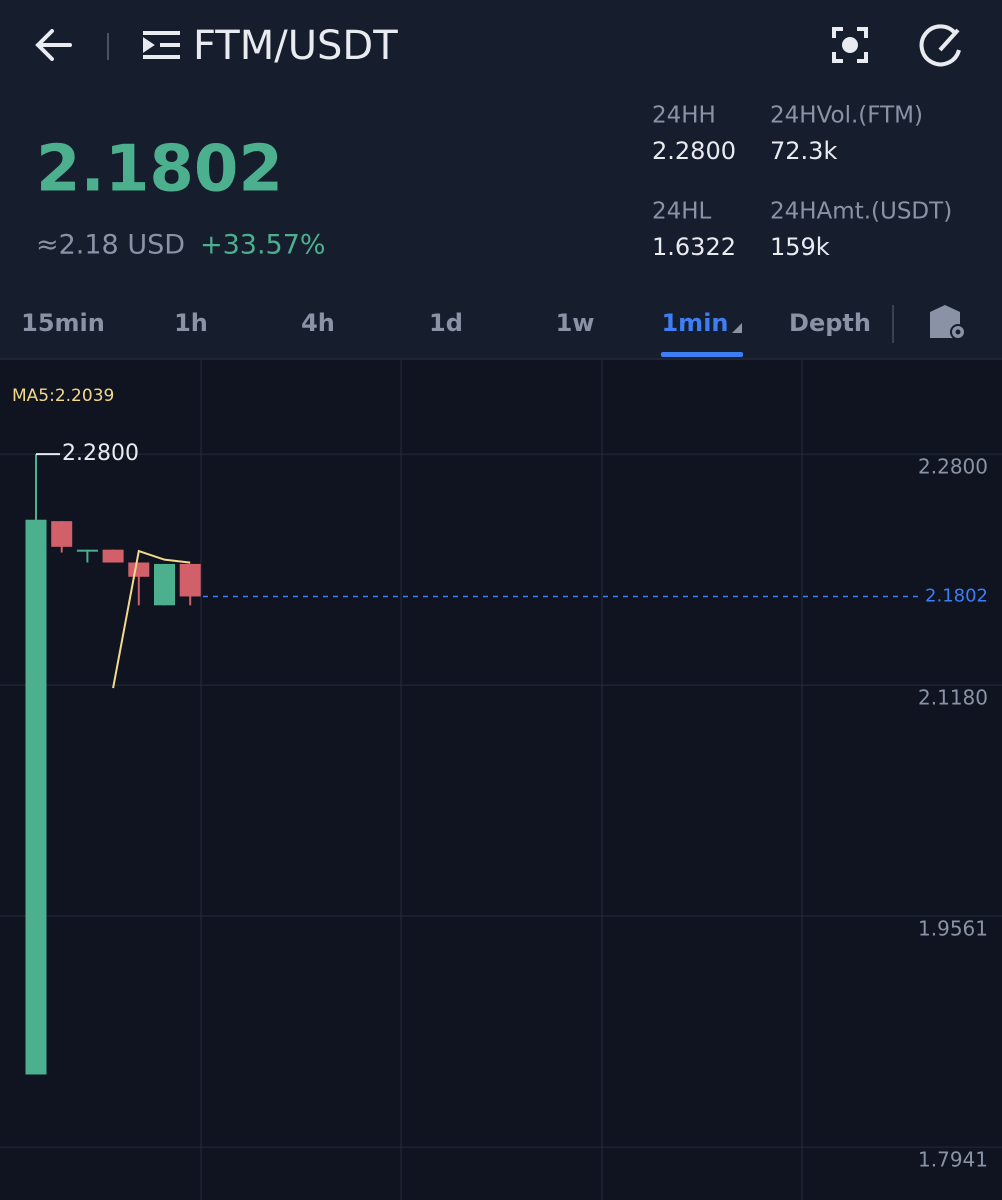  I want to click on stat-value: 2.2800, so click(694, 151).